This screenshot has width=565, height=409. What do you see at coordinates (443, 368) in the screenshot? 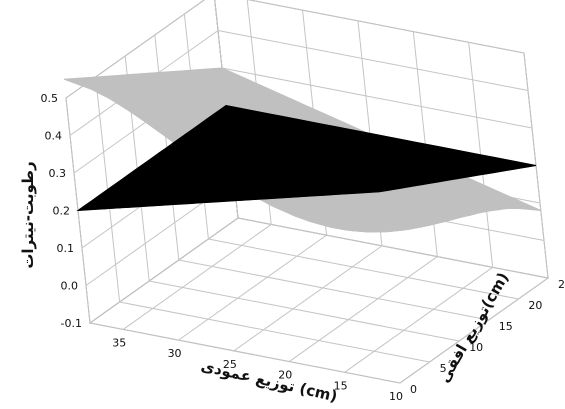
I see `y-tick-label: 5` at bounding box center [443, 368].